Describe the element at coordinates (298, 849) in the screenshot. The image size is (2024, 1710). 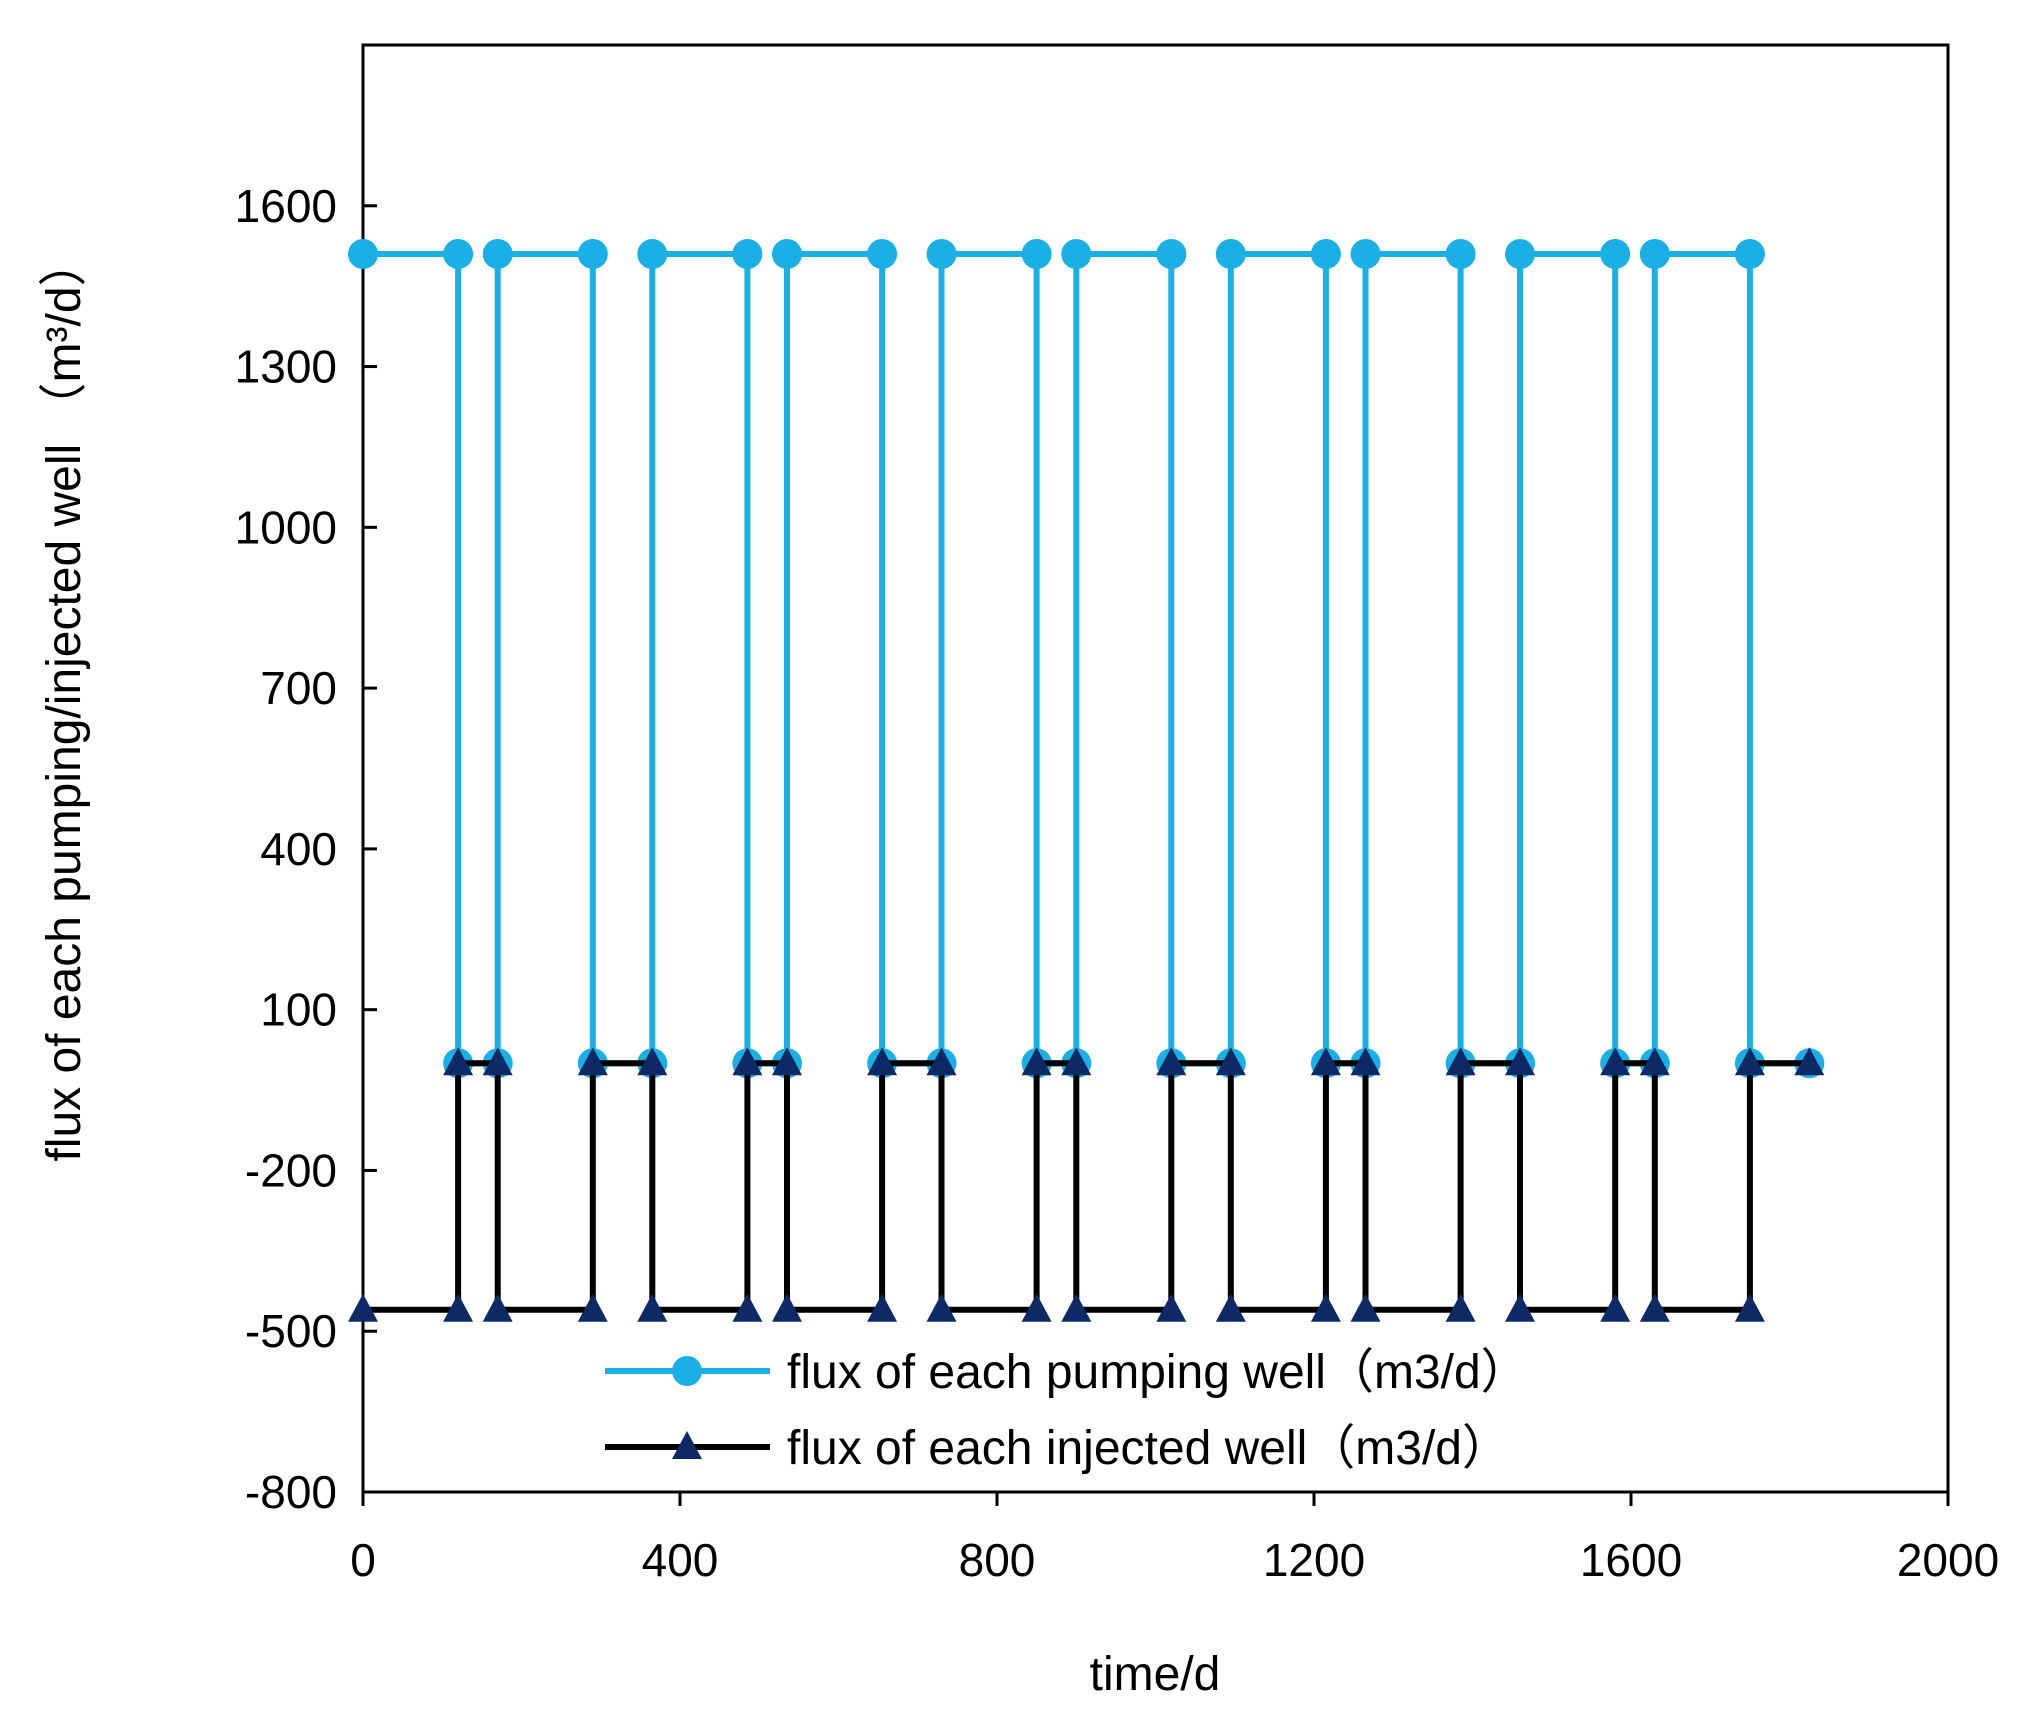
I see `y-tick-label: 400` at that location.